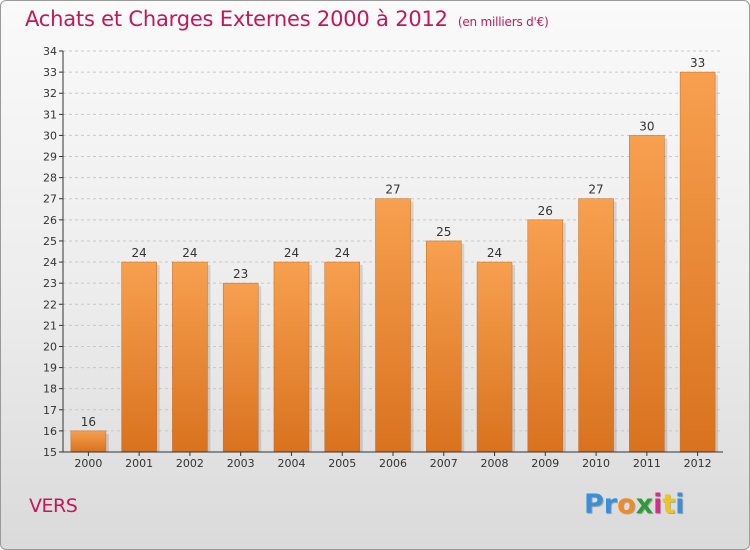  What do you see at coordinates (88, 422) in the screenshot?
I see `bar-value-label: 16` at bounding box center [88, 422].